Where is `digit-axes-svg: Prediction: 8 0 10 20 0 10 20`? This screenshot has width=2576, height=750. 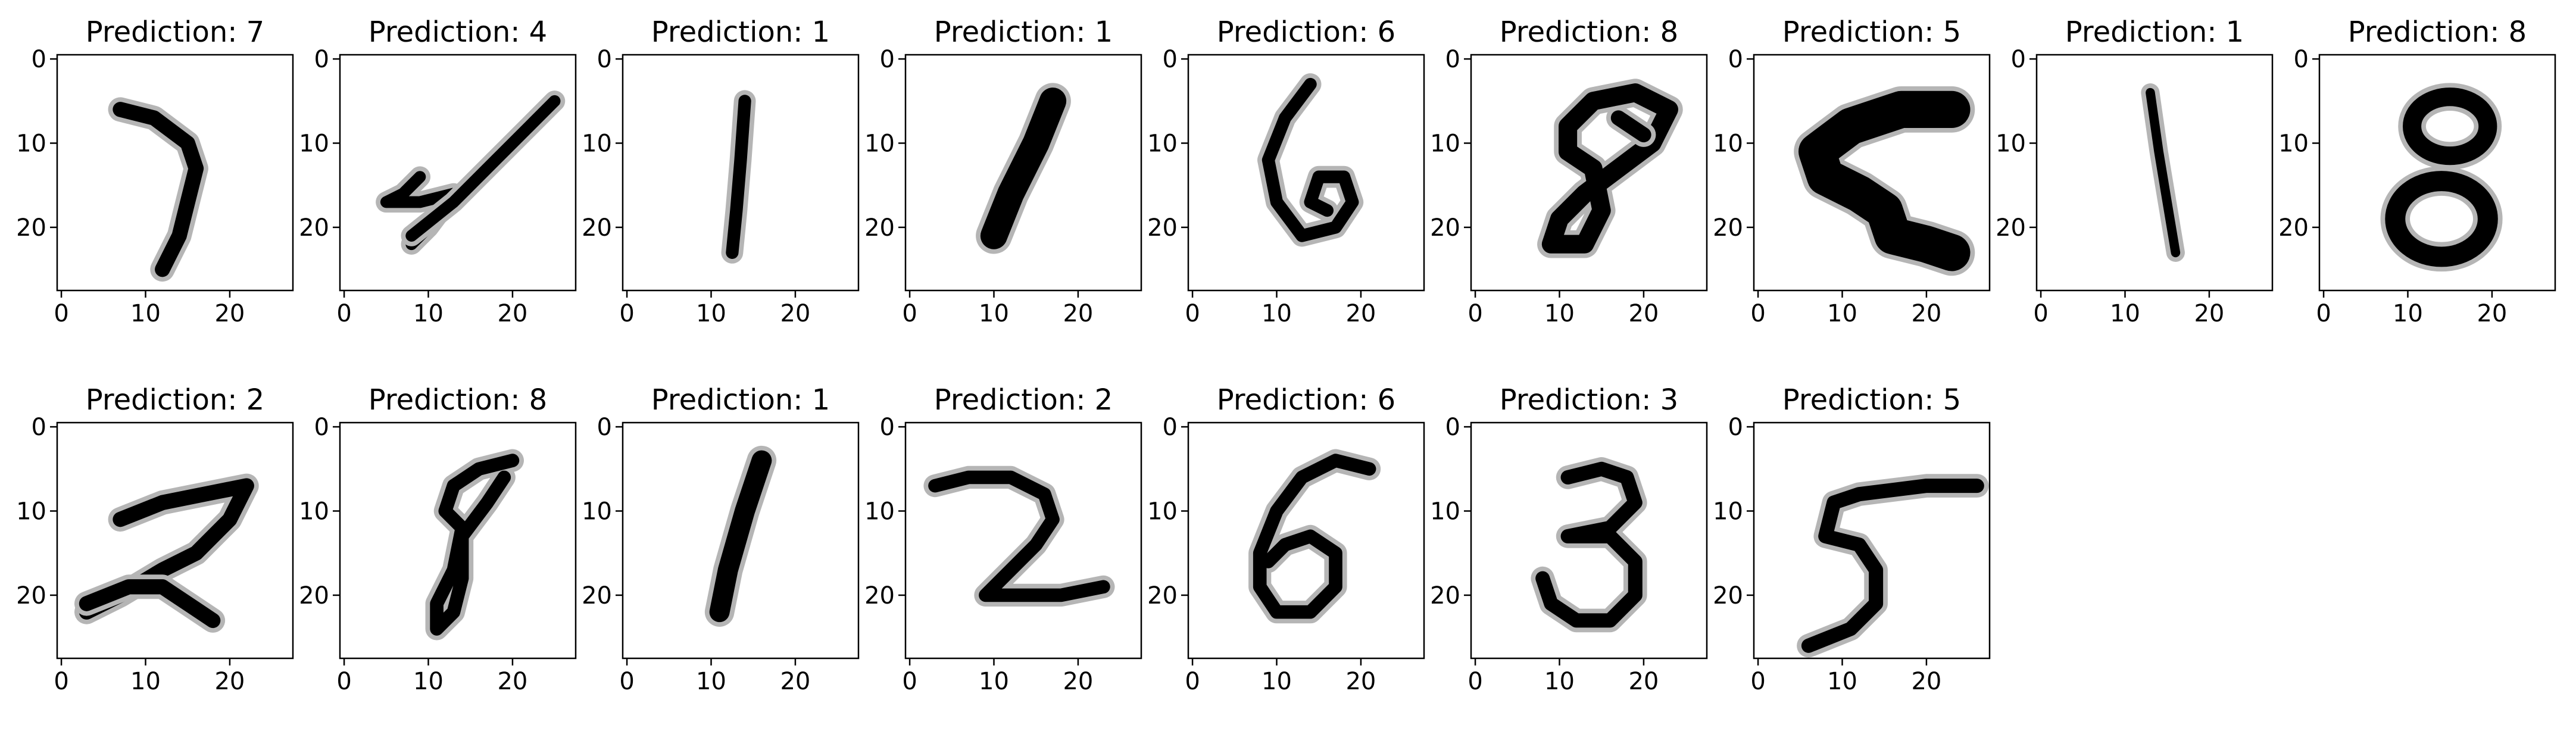
digit-axes-svg: Prediction: 8 0 10 20 0 10 20 is located at coordinates (1569, 171).